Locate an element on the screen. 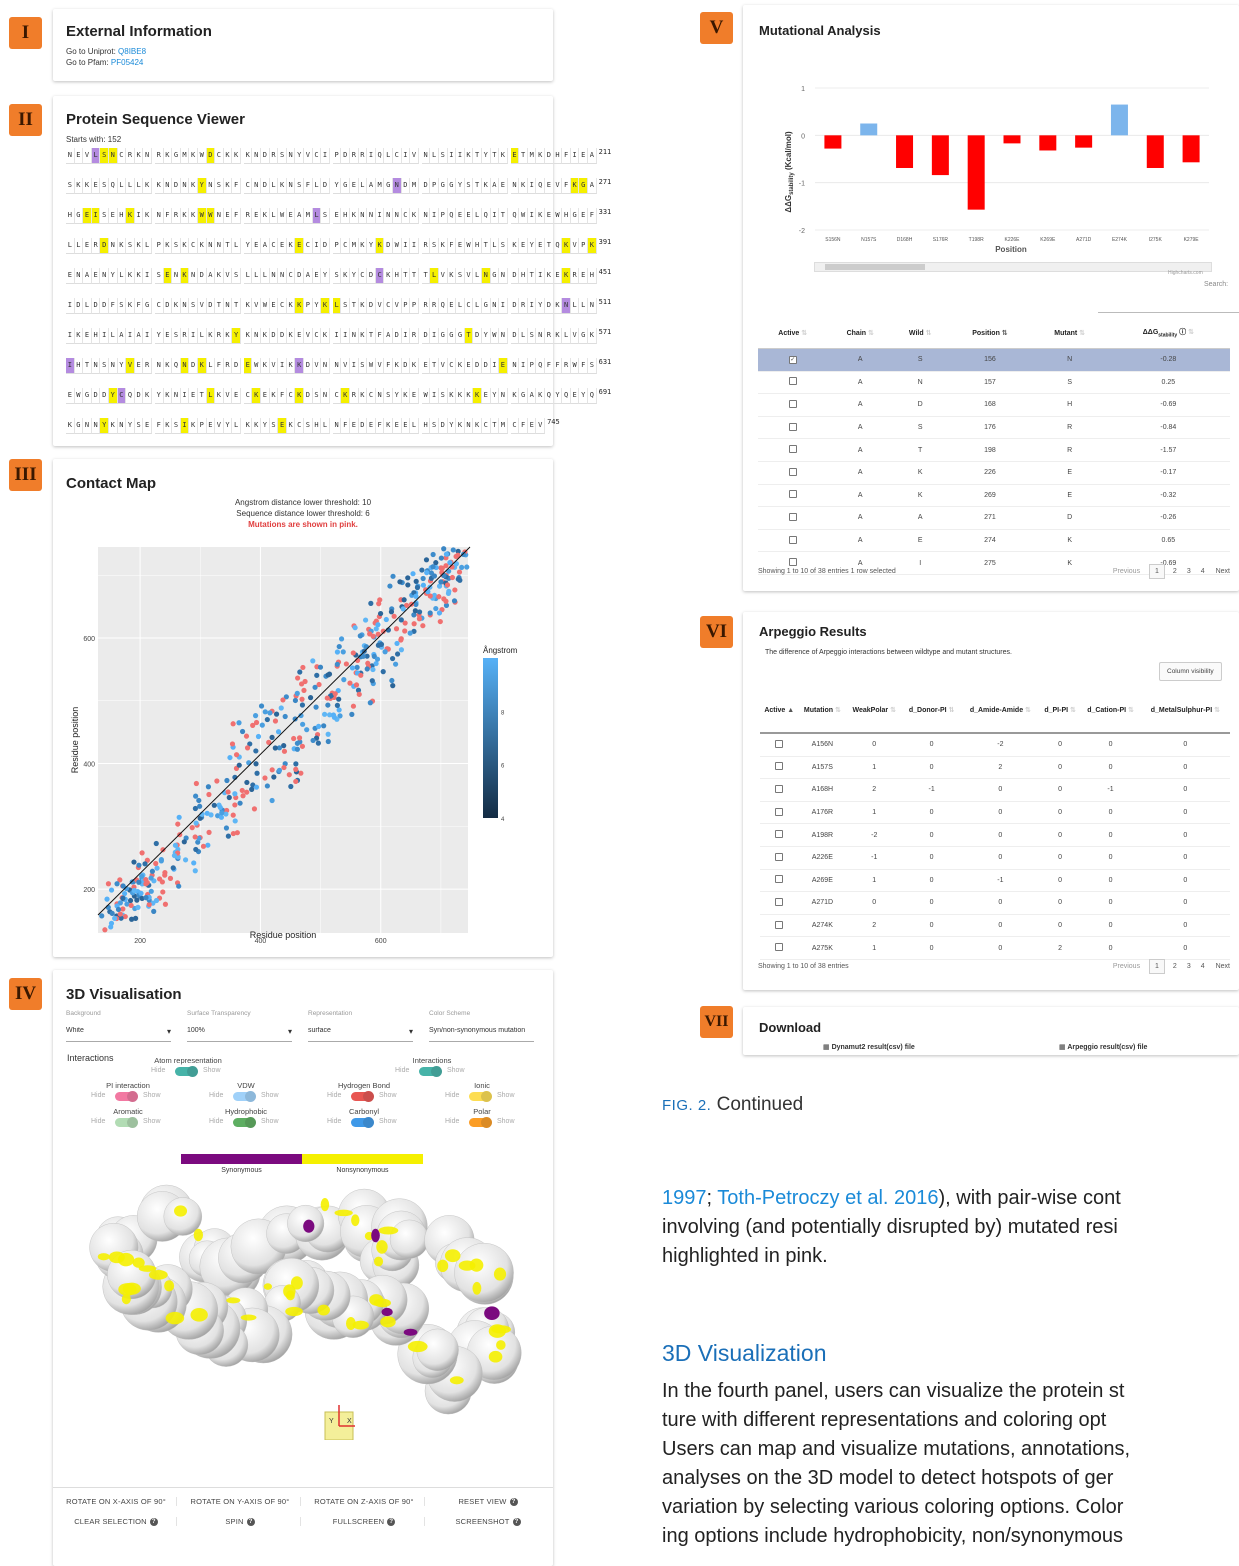 This screenshot has width=1239, height=1566. screenshot-button: SCREENSHOT? is located at coordinates (488, 1522).